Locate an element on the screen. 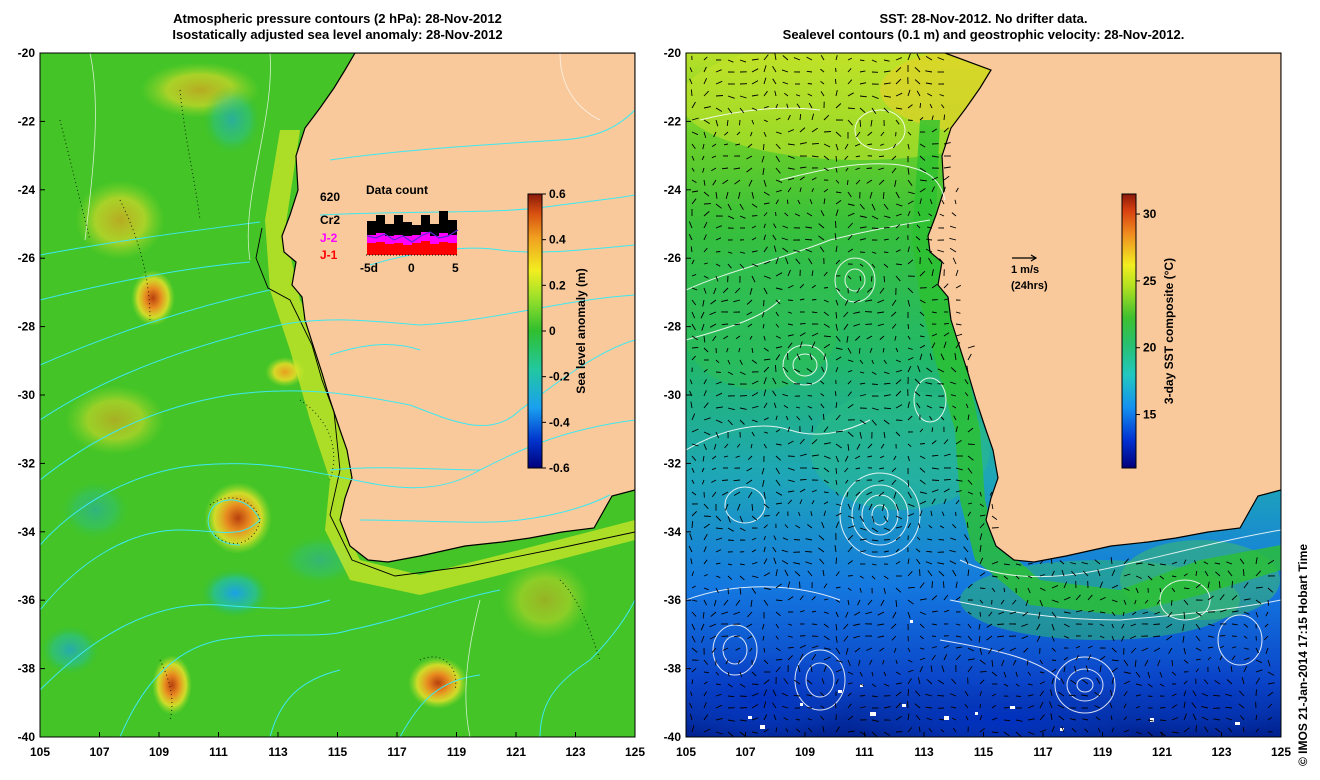 This screenshot has width=1320, height=780. lat-tick-label: -24 is located at coordinates (673, 190).